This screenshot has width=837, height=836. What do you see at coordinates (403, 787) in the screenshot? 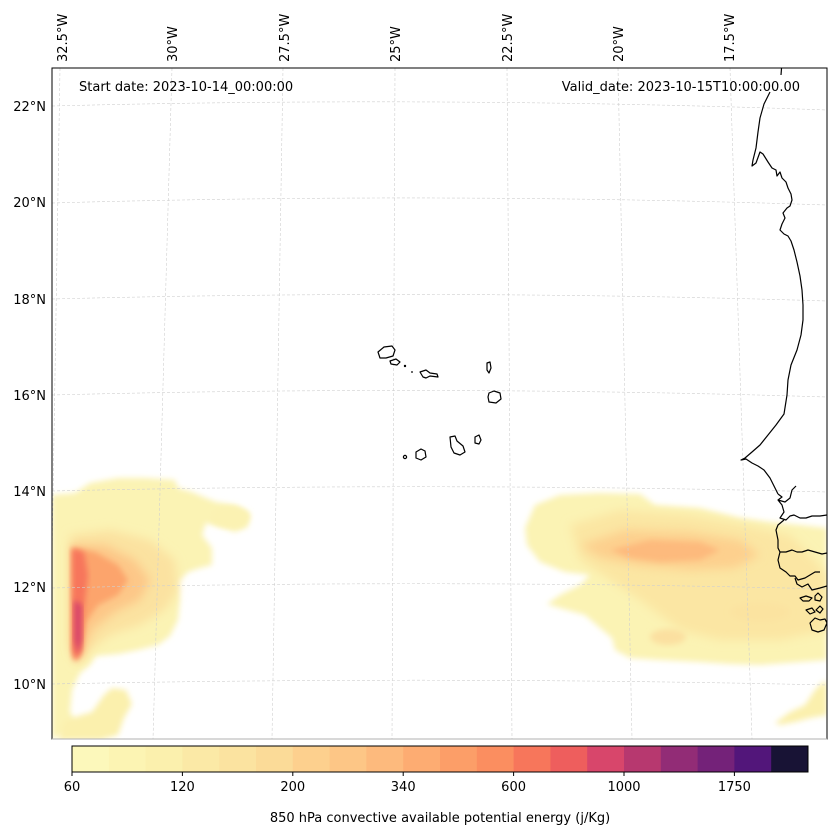
I see `colorbar-tick-label: 340` at bounding box center [403, 787].